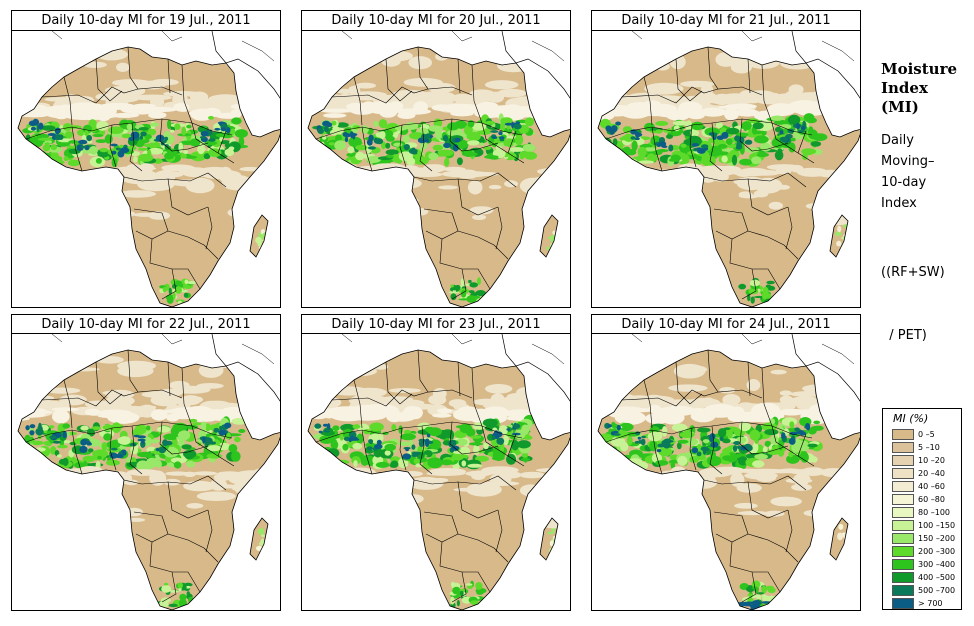  What do you see at coordinates (931, 499) in the screenshot?
I see `legend-label: 60 –80` at bounding box center [931, 499].